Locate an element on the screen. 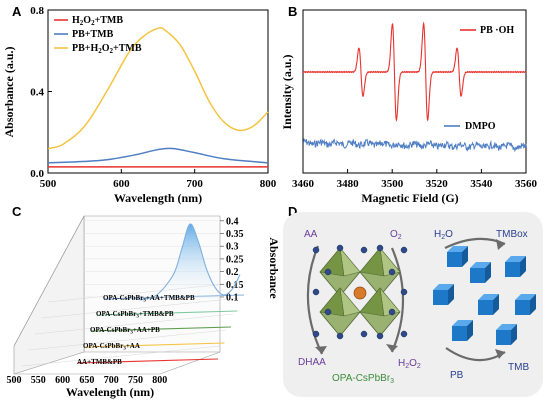 This screenshot has width=550, height=402. prussian-blue-cubes is located at coordinates (484, 295).